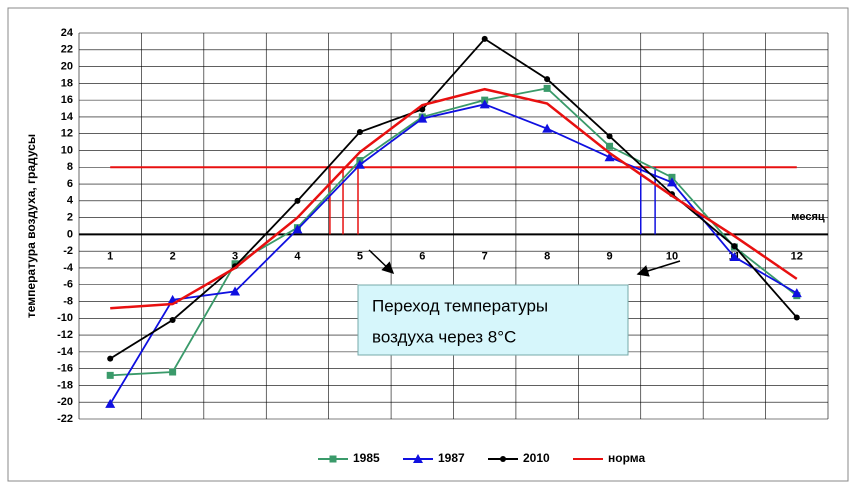  Describe the element at coordinates (65, 385) in the screenshot. I see `y-tick-label: -18` at that location.